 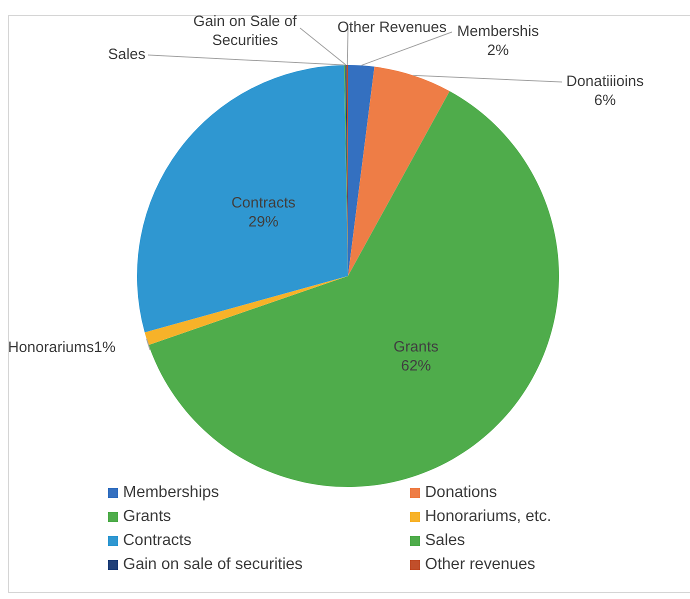 What do you see at coordinates (488, 517) in the screenshot?
I see `legend-label: Honorariums, etc.` at bounding box center [488, 517].